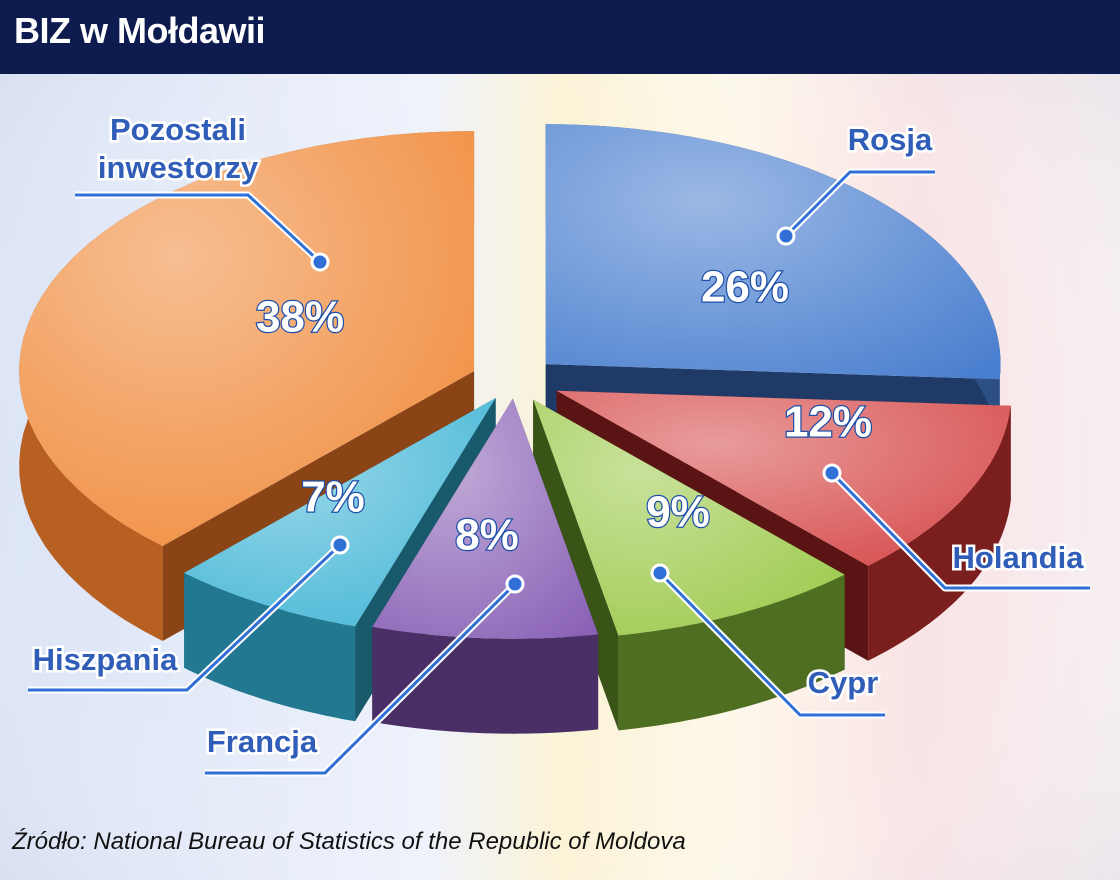  What do you see at coordinates (178, 148) in the screenshot?
I see `legend-label-pozostali-inwestorzy: Pozostali inwestorzy` at bounding box center [178, 148].